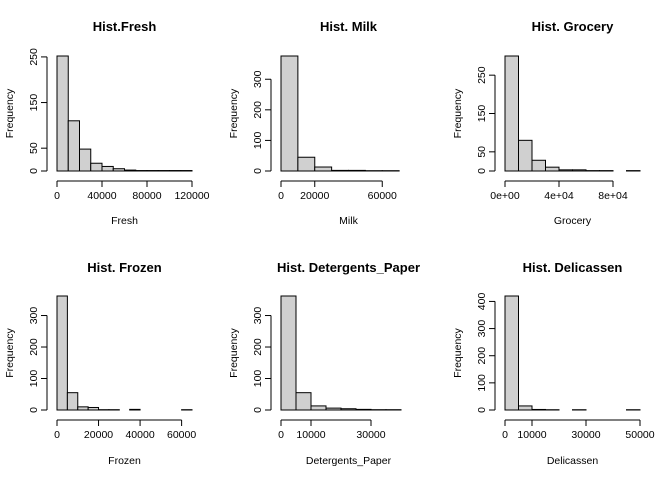 This screenshot has height=480, width=672. Describe the element at coordinates (349, 26) in the screenshot. I see `chart-title: Hist. Milk` at that location.